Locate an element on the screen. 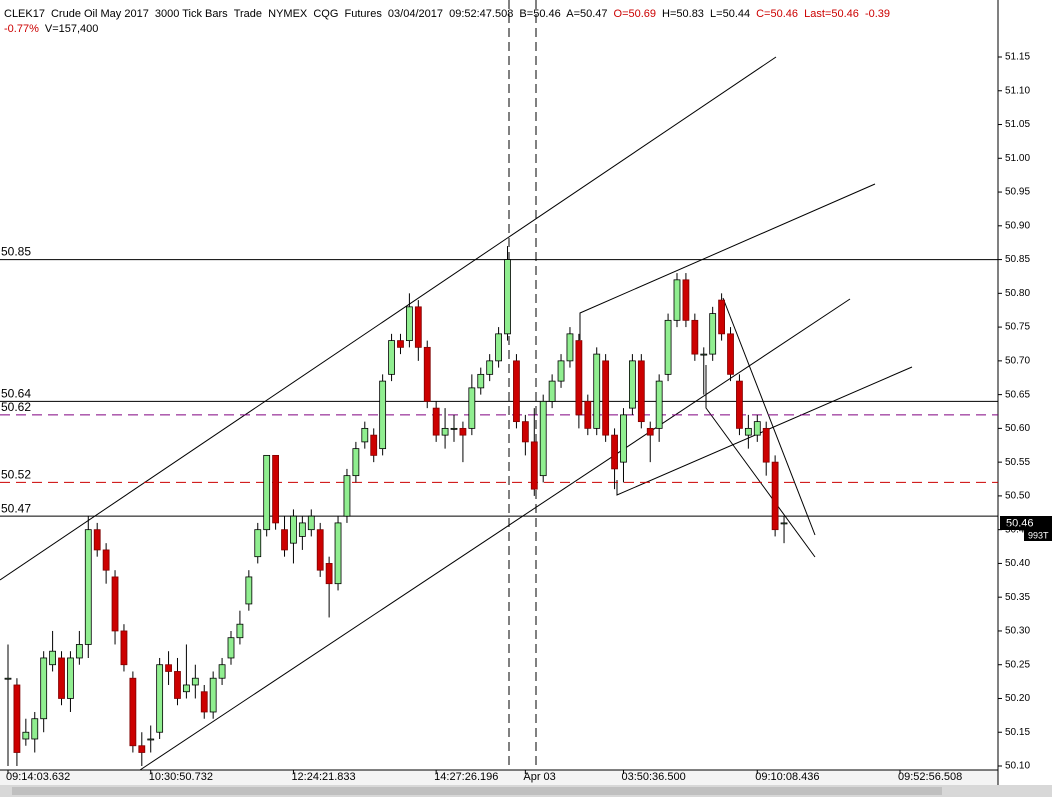 The height and width of the screenshot is (797, 1052). price-tag-text: 50.46 is located at coordinates (1020, 523).